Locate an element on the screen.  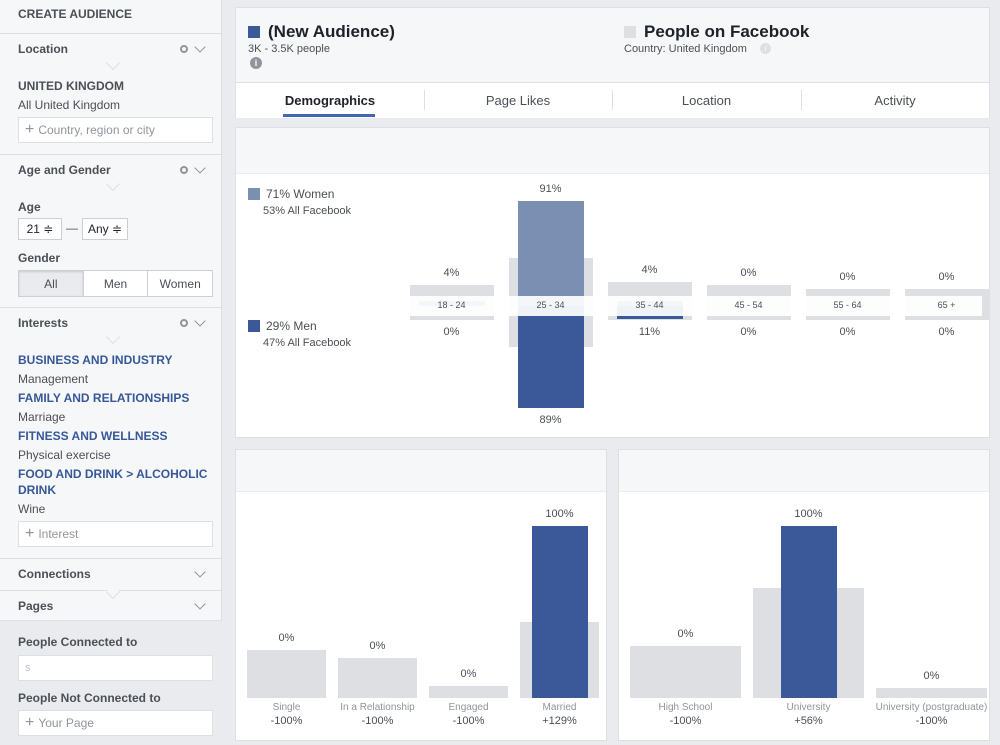
men-bar is located at coordinates (550, 357).